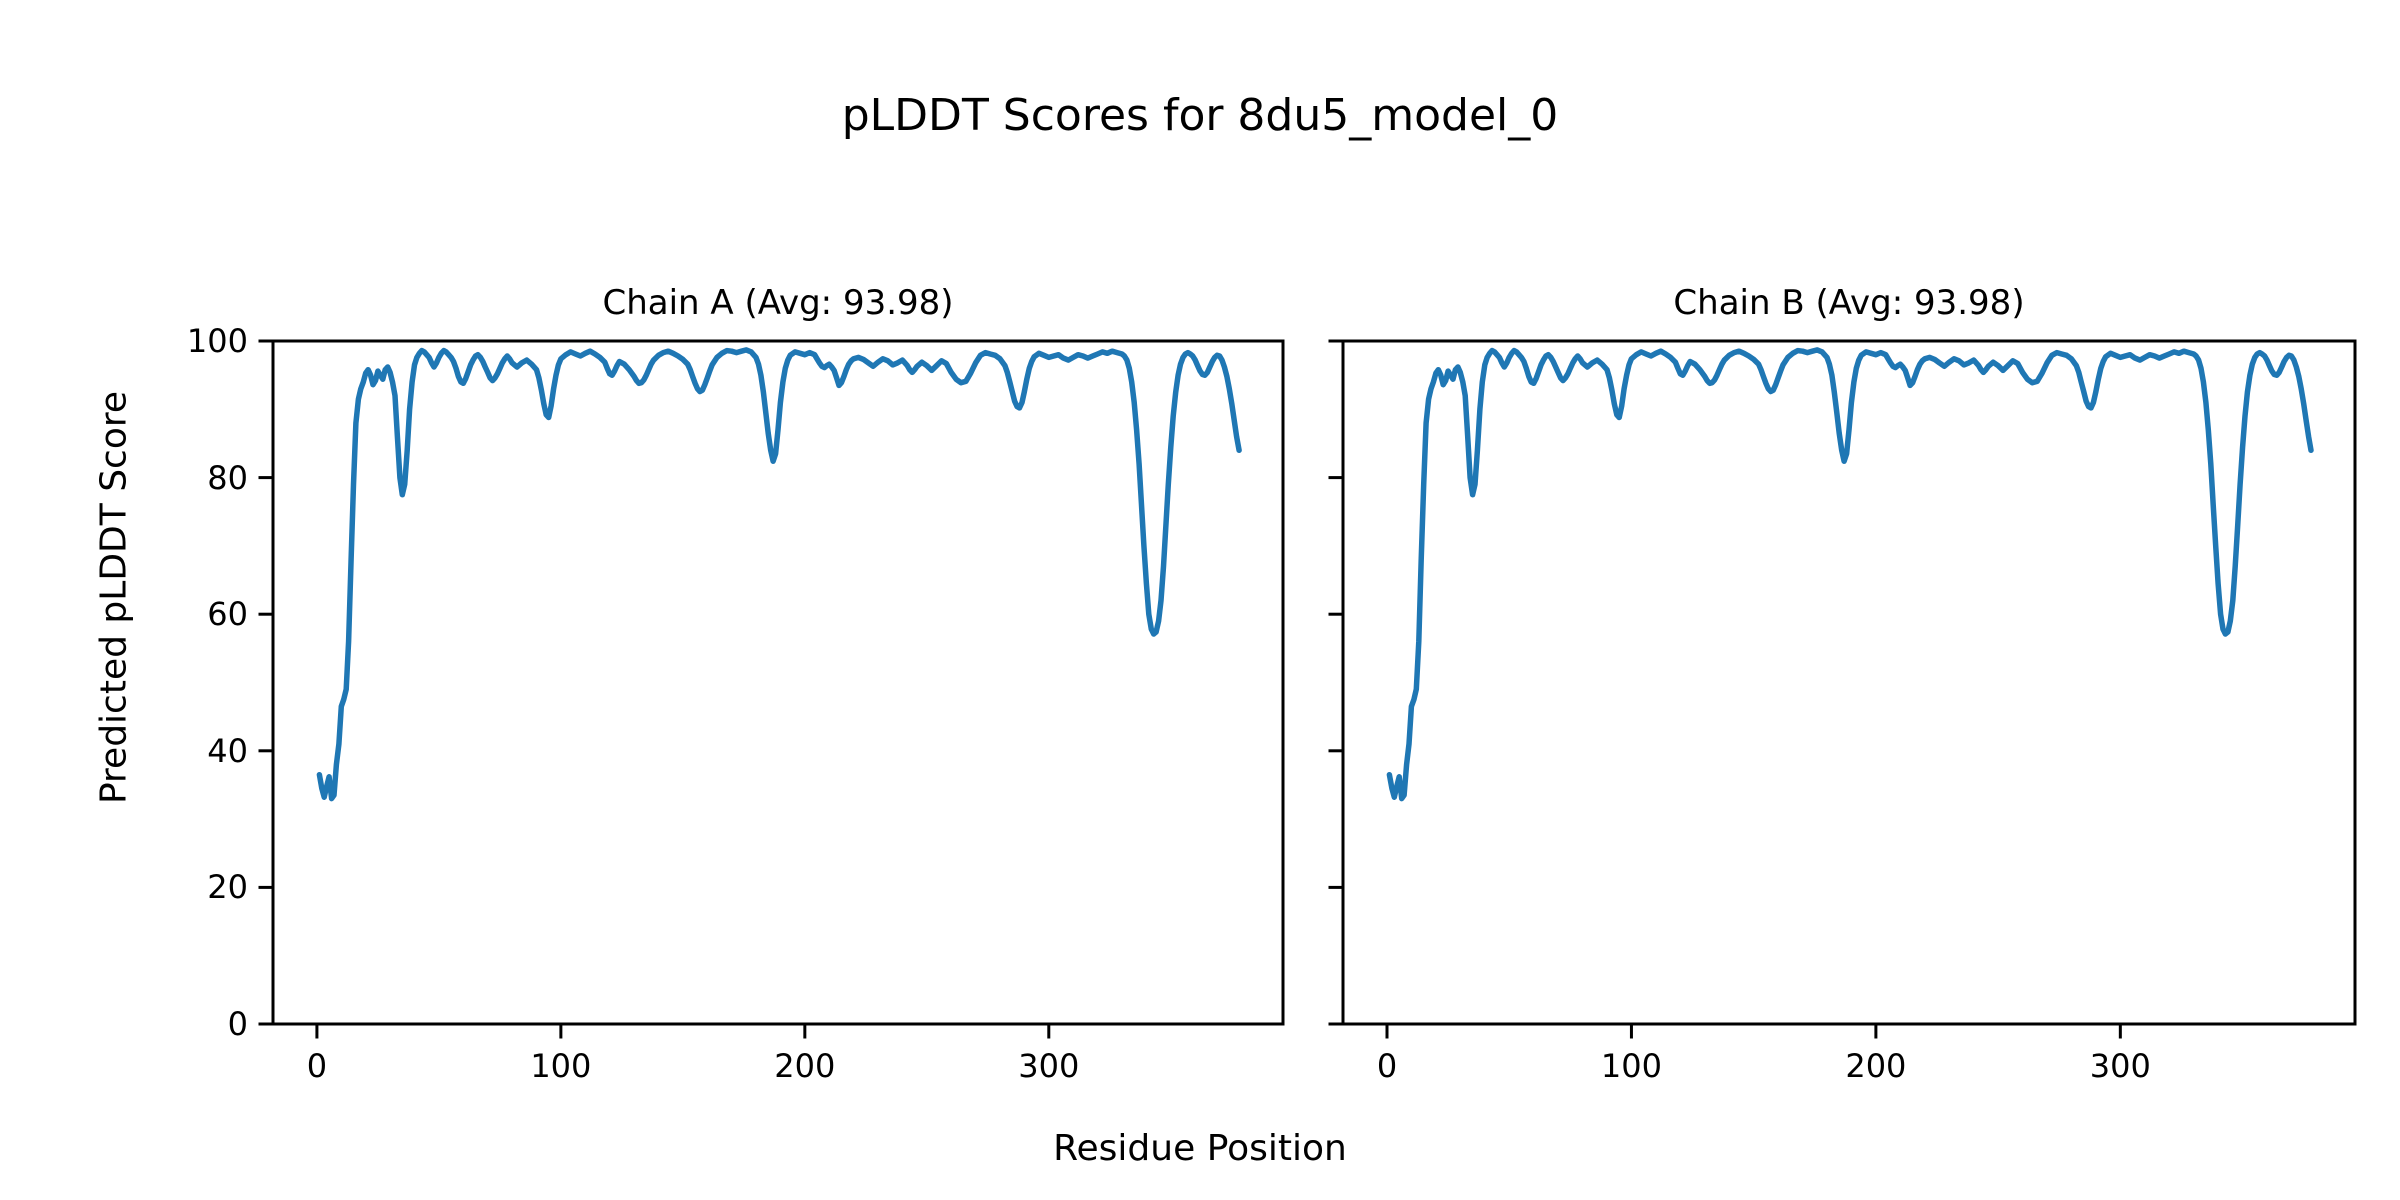  What do you see at coordinates (114, 597) in the screenshot?
I see `y-axis-label: Predicted pLDDT Score` at bounding box center [114, 597].